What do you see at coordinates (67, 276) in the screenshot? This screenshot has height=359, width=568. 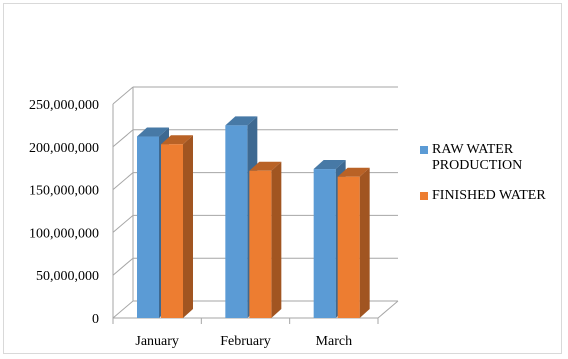 I see `y-tick-label-1: 50,000,000` at bounding box center [67, 276].